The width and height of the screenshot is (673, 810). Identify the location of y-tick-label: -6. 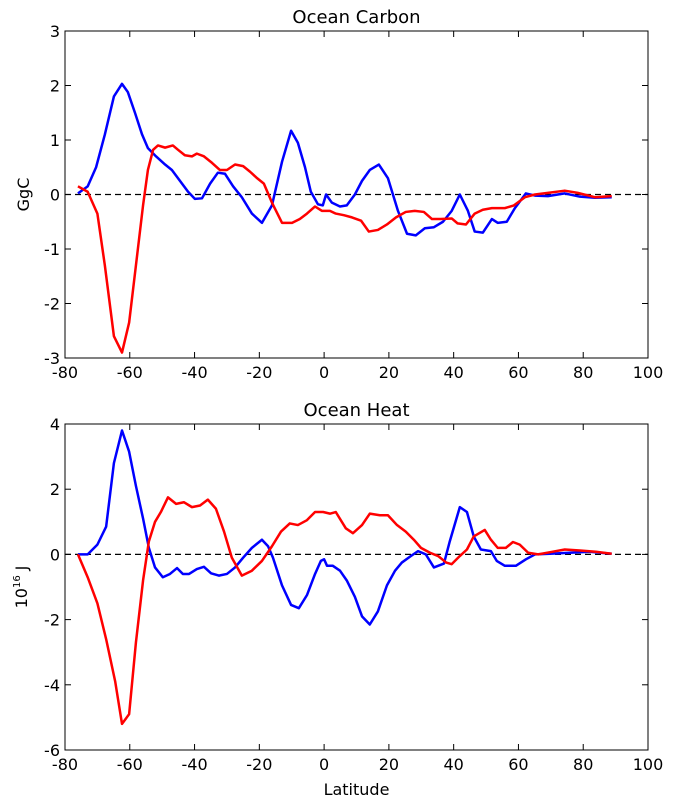
(52, 750).